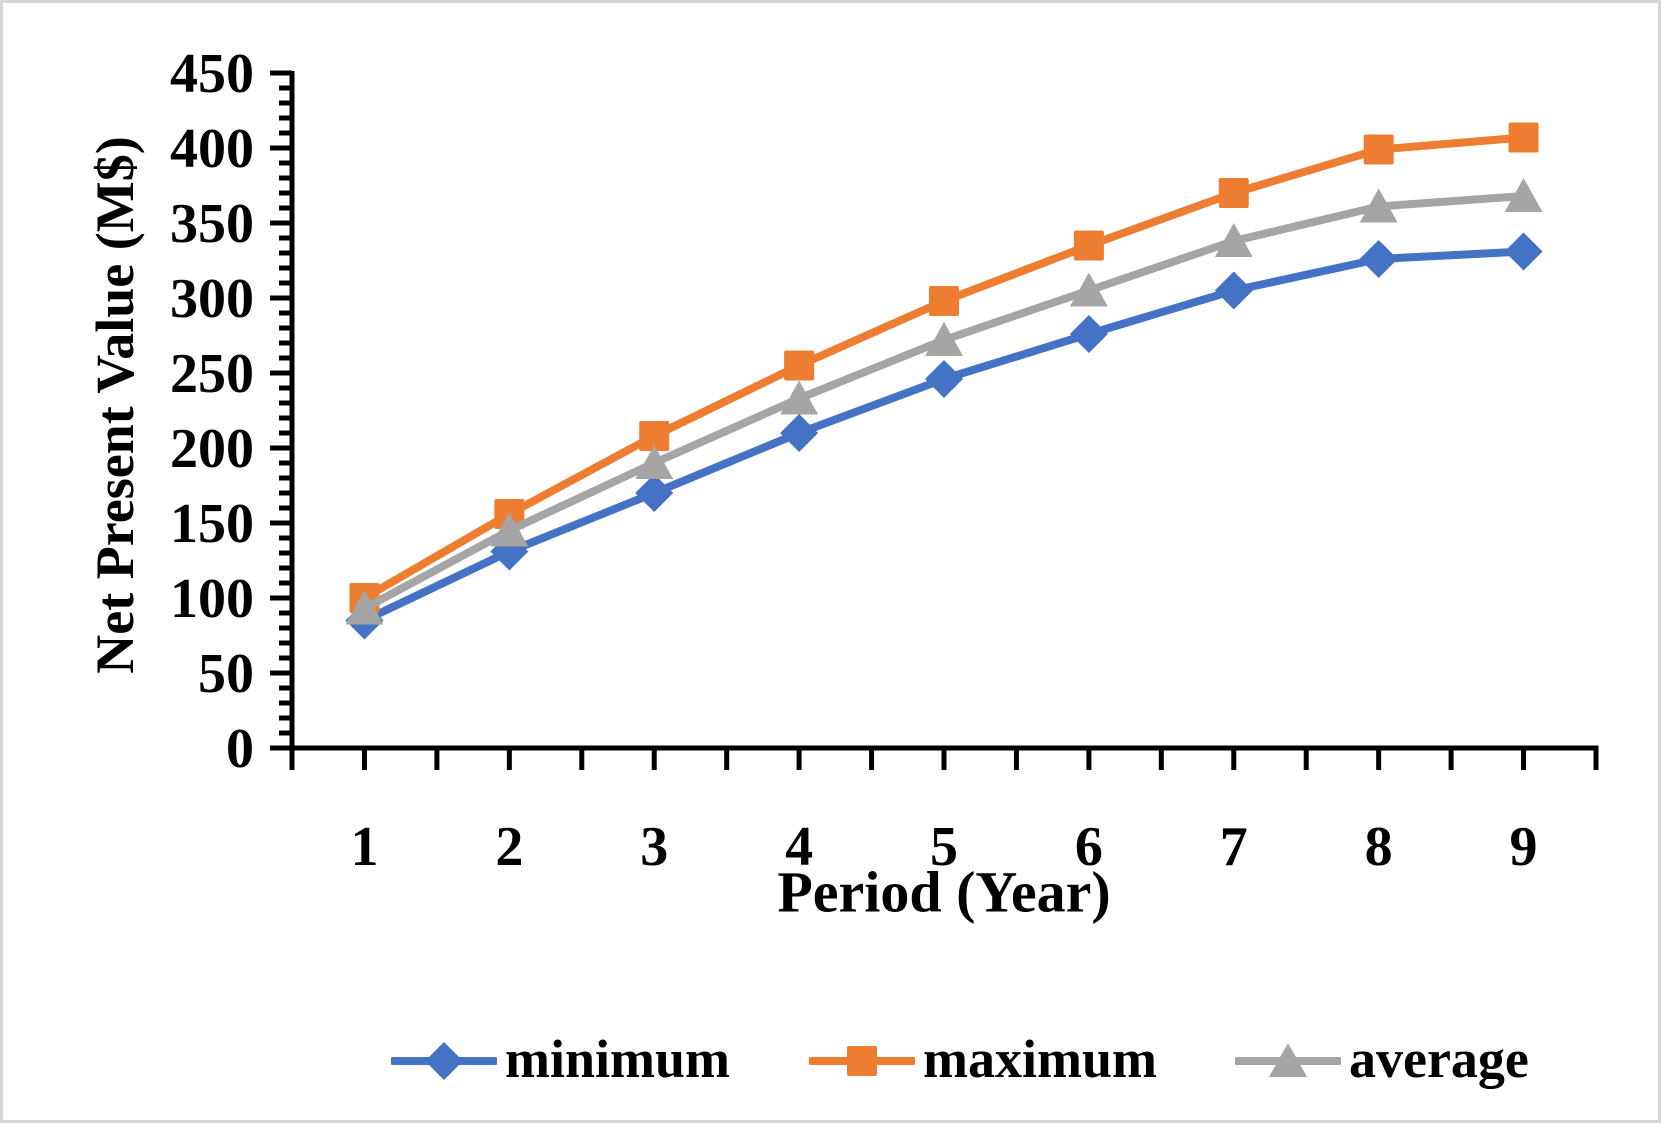 The width and height of the screenshot is (1661, 1123). I want to click on x-tick-label: 1, so click(364, 847).